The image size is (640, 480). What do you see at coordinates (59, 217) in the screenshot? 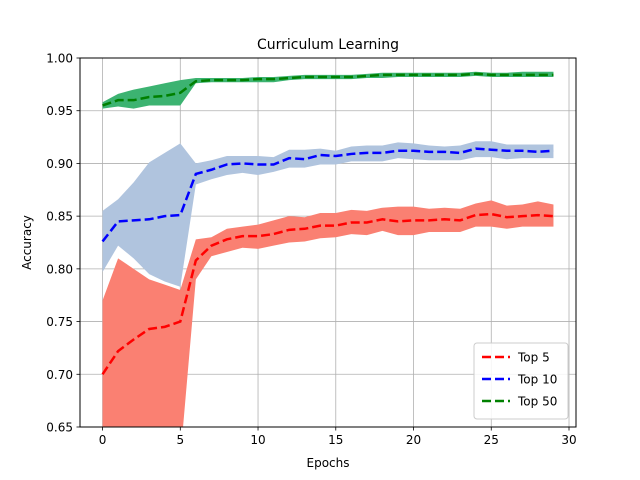
I see `y-tick-label: 0.85` at bounding box center [59, 217].